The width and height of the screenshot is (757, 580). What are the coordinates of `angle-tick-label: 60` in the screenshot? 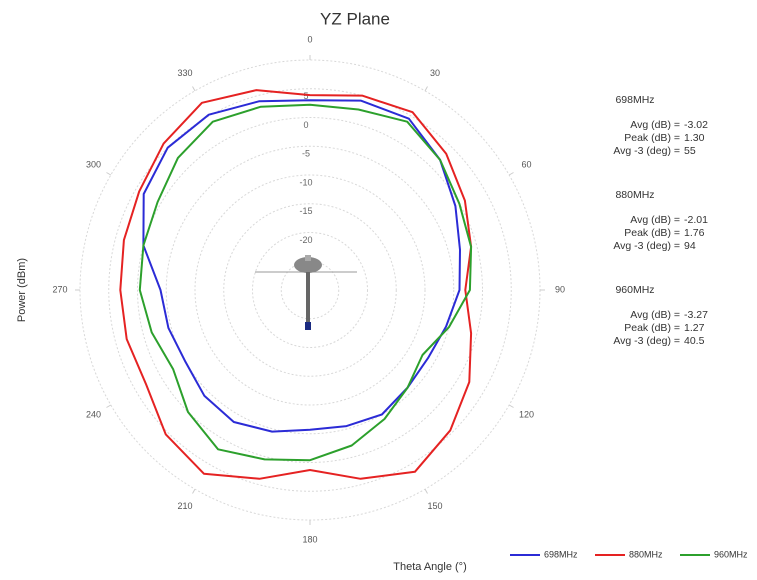 It's located at (526, 164).